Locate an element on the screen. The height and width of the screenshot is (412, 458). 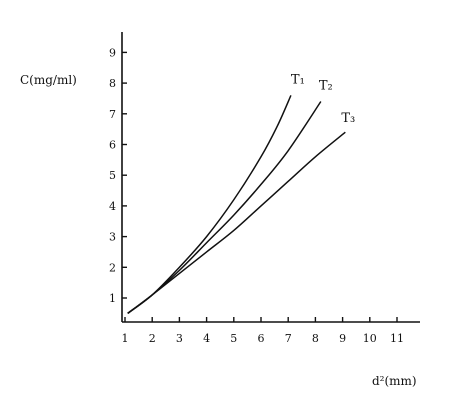
y-tick-label: 8 is located at coordinates (112, 83).